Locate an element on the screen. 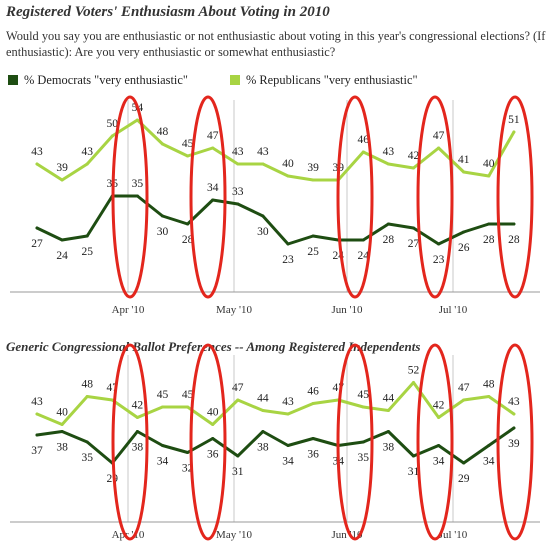  data-label-1-dem-2: 24 is located at coordinates (62, 256).